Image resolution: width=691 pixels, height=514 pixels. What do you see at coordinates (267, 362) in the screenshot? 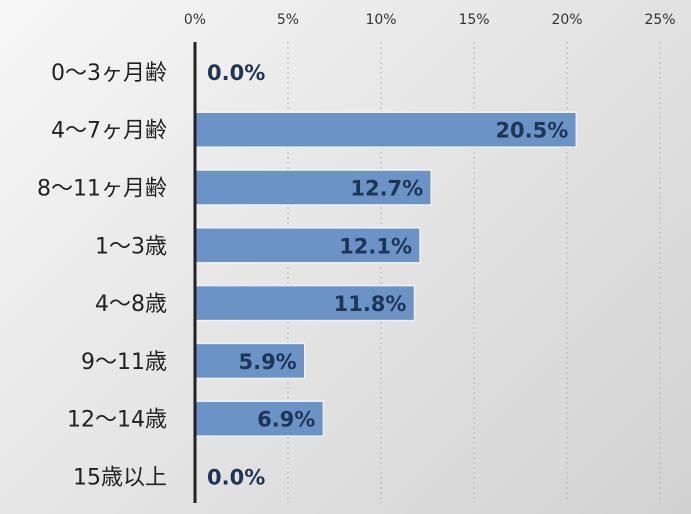
I see `data-label: 5.9%` at bounding box center [267, 362].